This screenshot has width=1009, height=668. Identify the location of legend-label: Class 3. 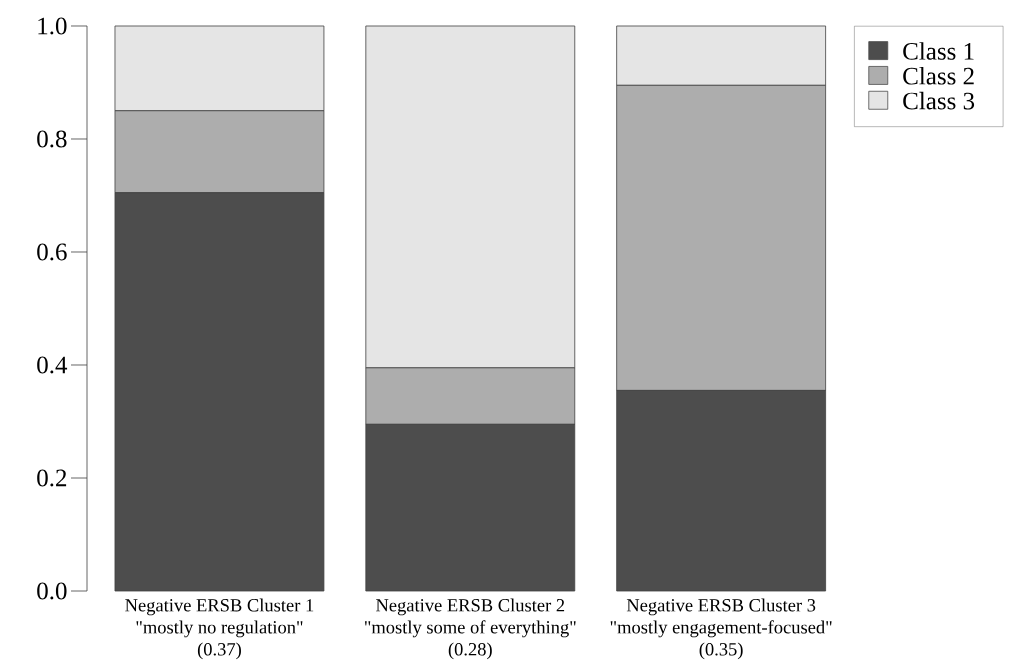
(939, 100).